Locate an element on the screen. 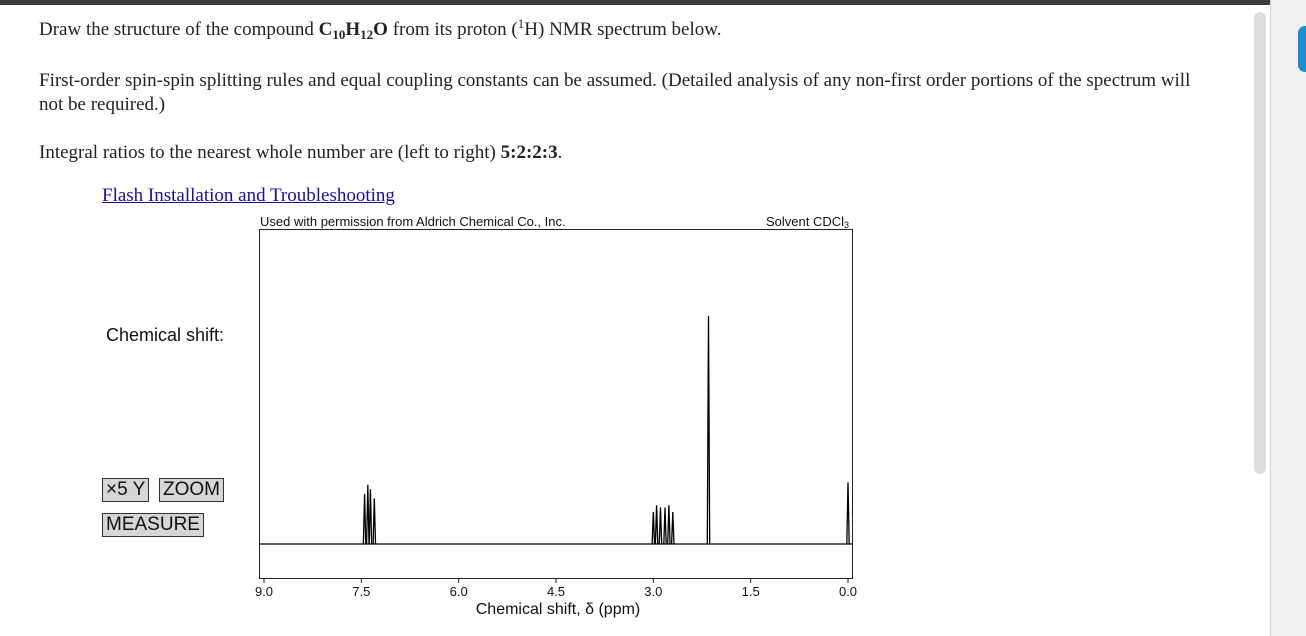 This screenshot has height=636, width=1306. integral-ratio: 5:2:2:3 is located at coordinates (529, 152).